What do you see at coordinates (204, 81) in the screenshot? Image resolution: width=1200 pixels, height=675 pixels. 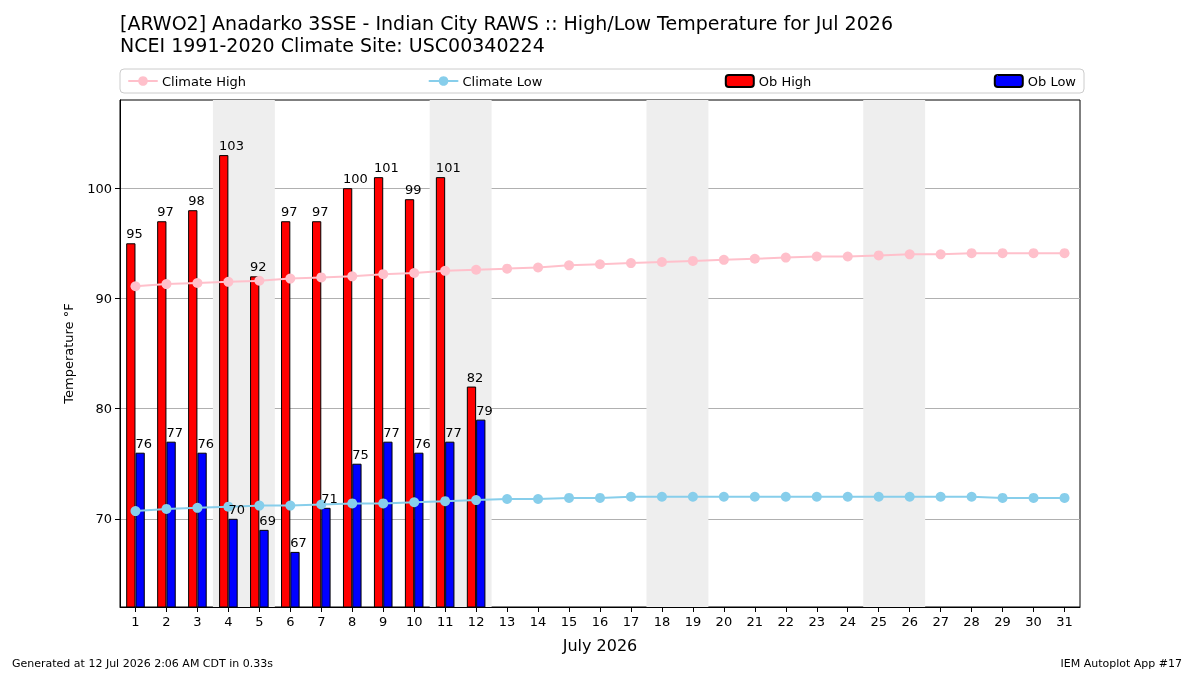 I see `legend-label: Climate High` at bounding box center [204, 81].